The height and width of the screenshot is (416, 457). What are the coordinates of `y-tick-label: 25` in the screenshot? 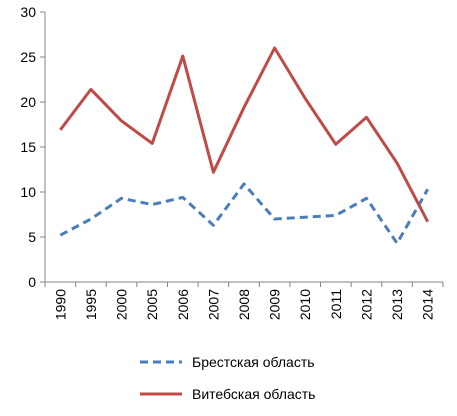 It's located at (28, 57).